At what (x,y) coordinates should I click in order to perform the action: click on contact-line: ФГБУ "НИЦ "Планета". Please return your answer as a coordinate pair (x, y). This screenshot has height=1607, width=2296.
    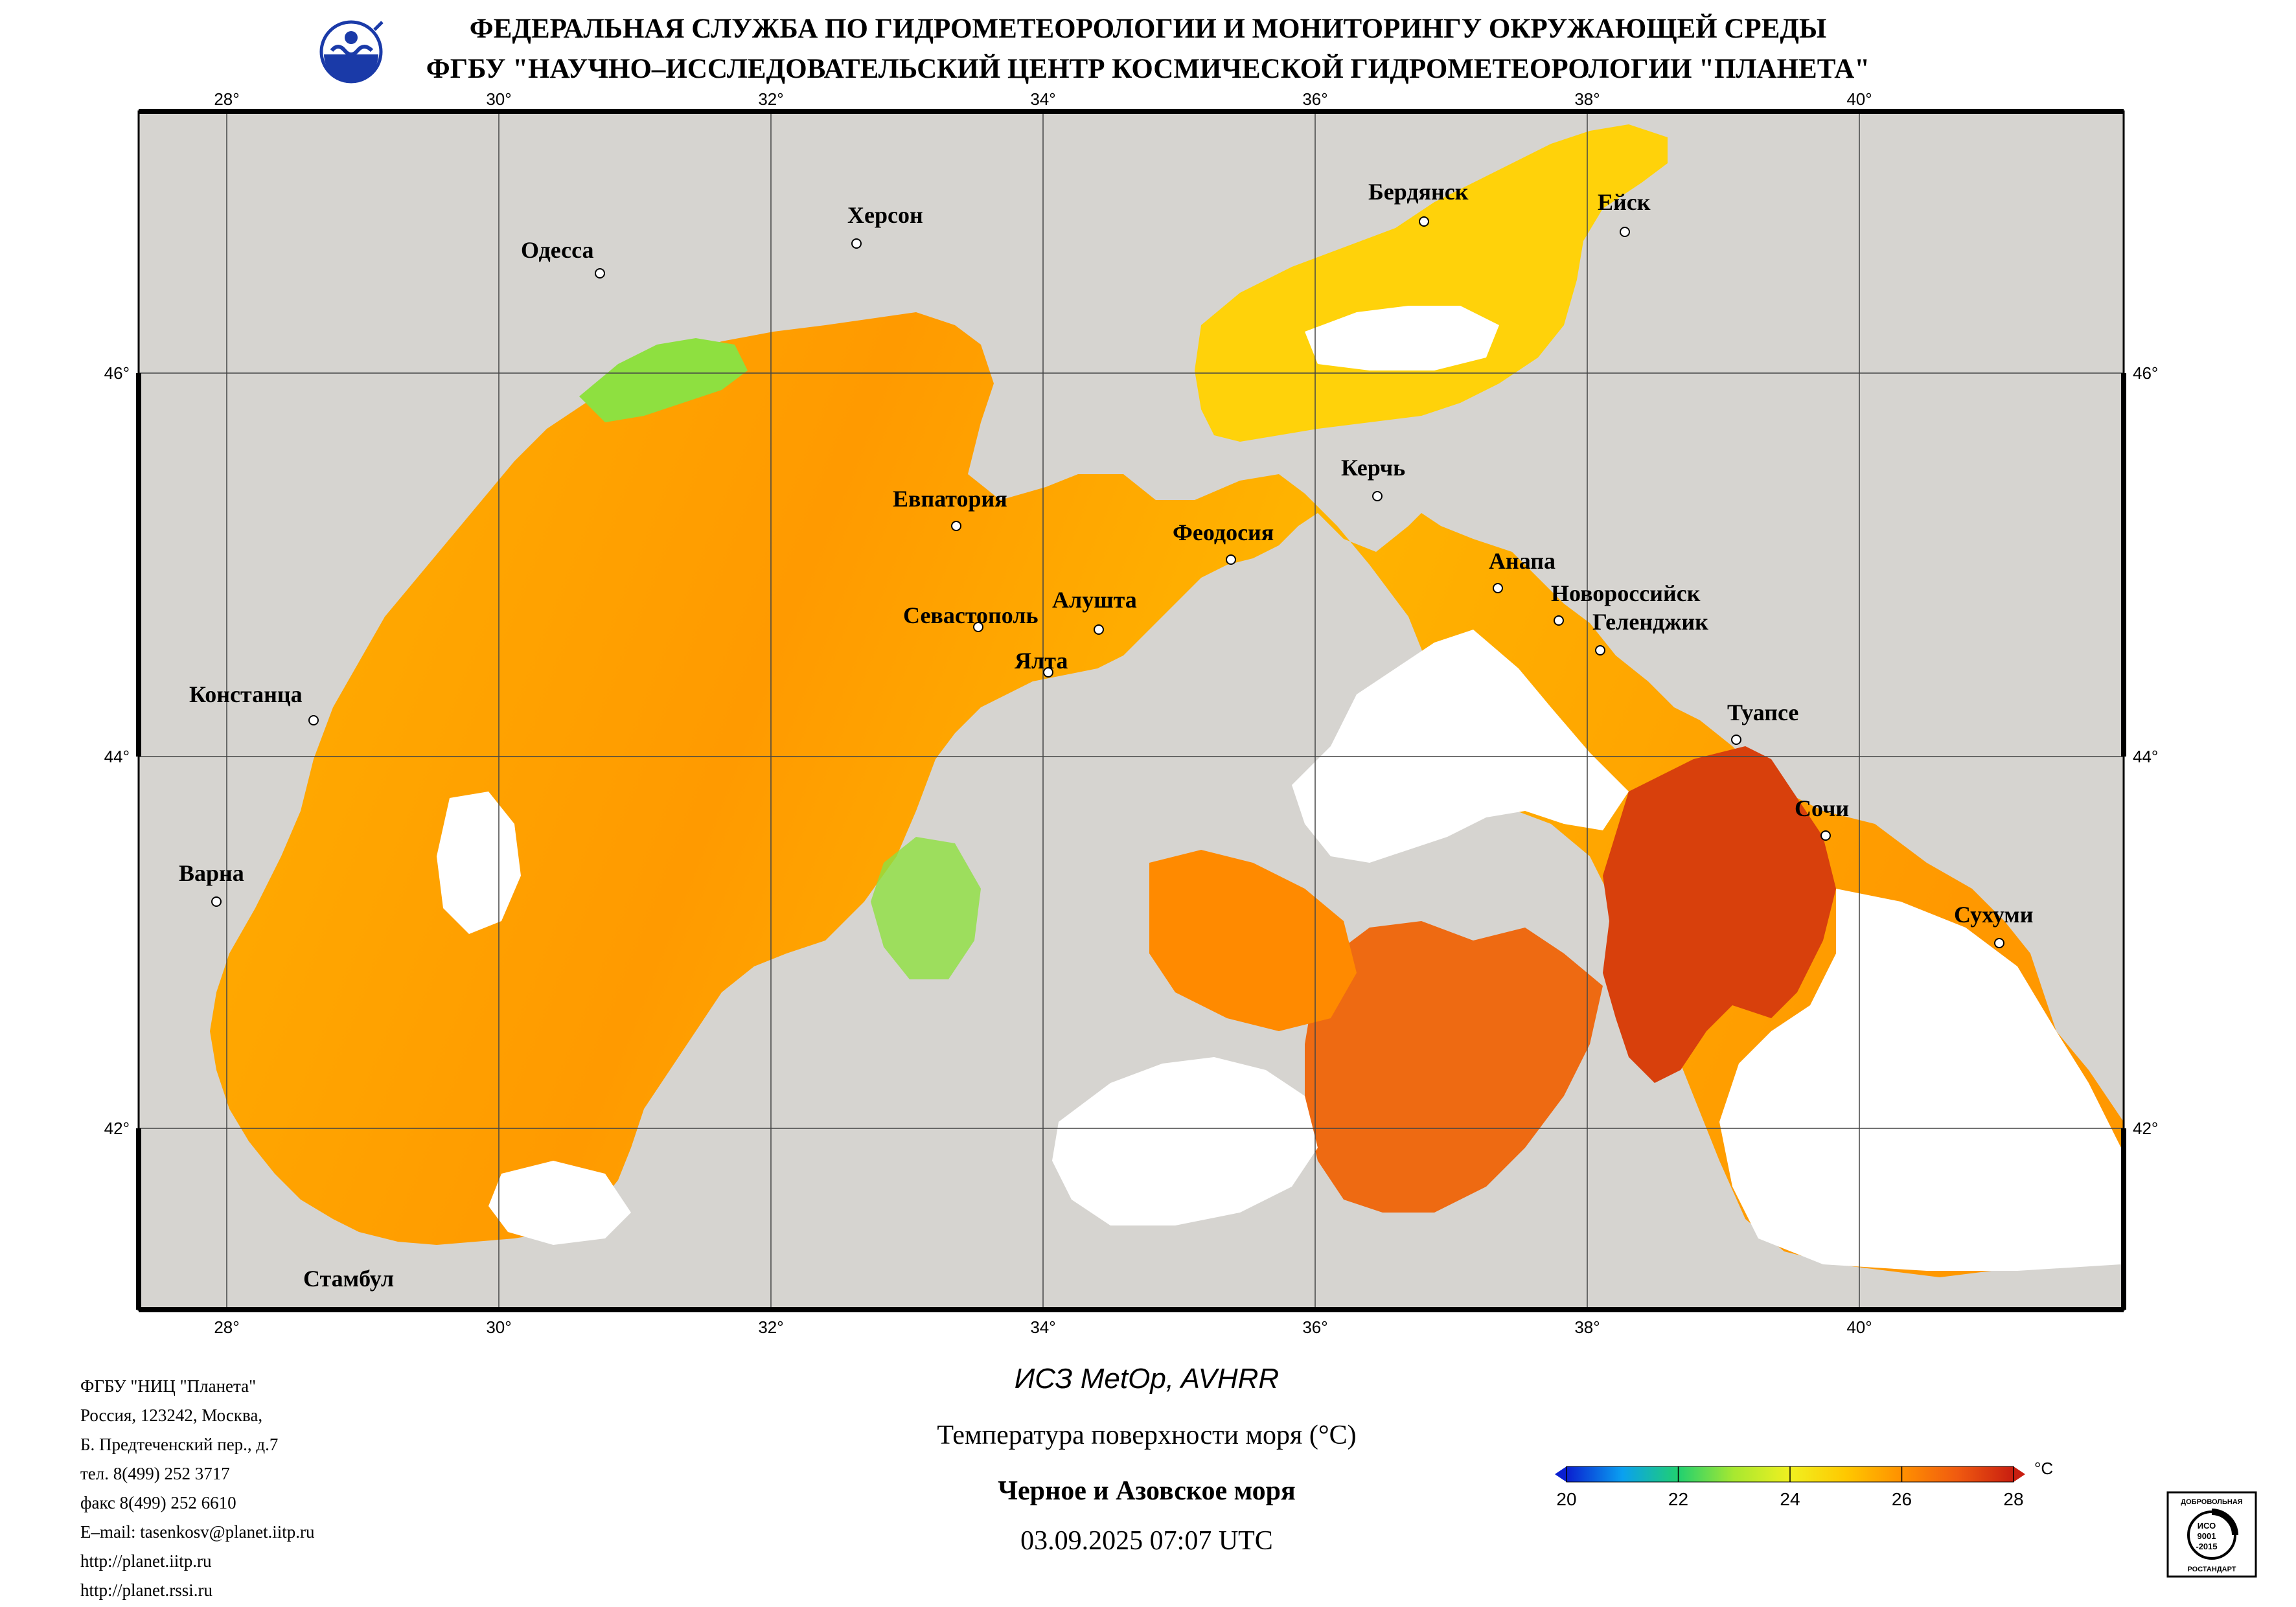
    Looking at the image, I should click on (168, 1386).